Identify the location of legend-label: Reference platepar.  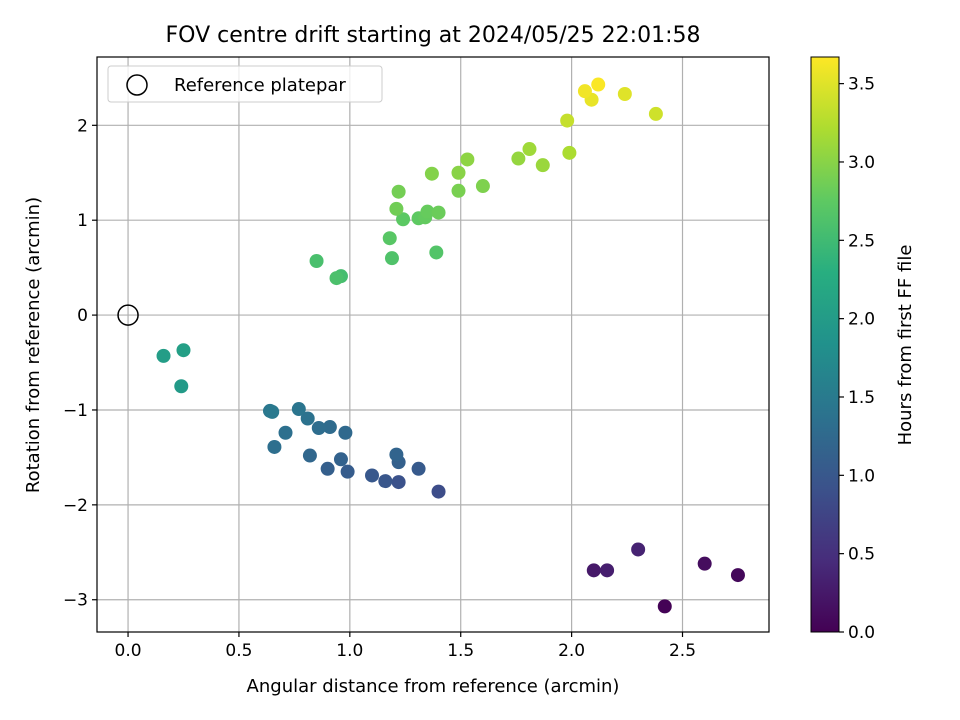
(260, 85).